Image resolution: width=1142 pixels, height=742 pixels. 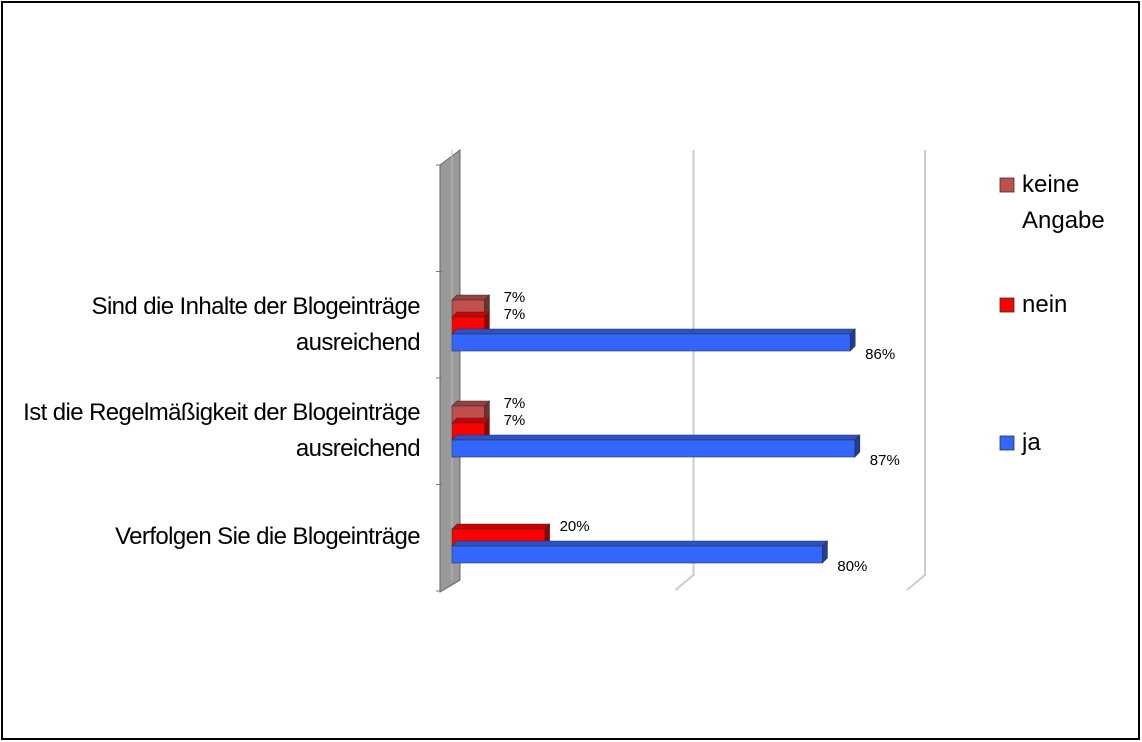 I want to click on data-label: 20%, so click(x=575, y=526).